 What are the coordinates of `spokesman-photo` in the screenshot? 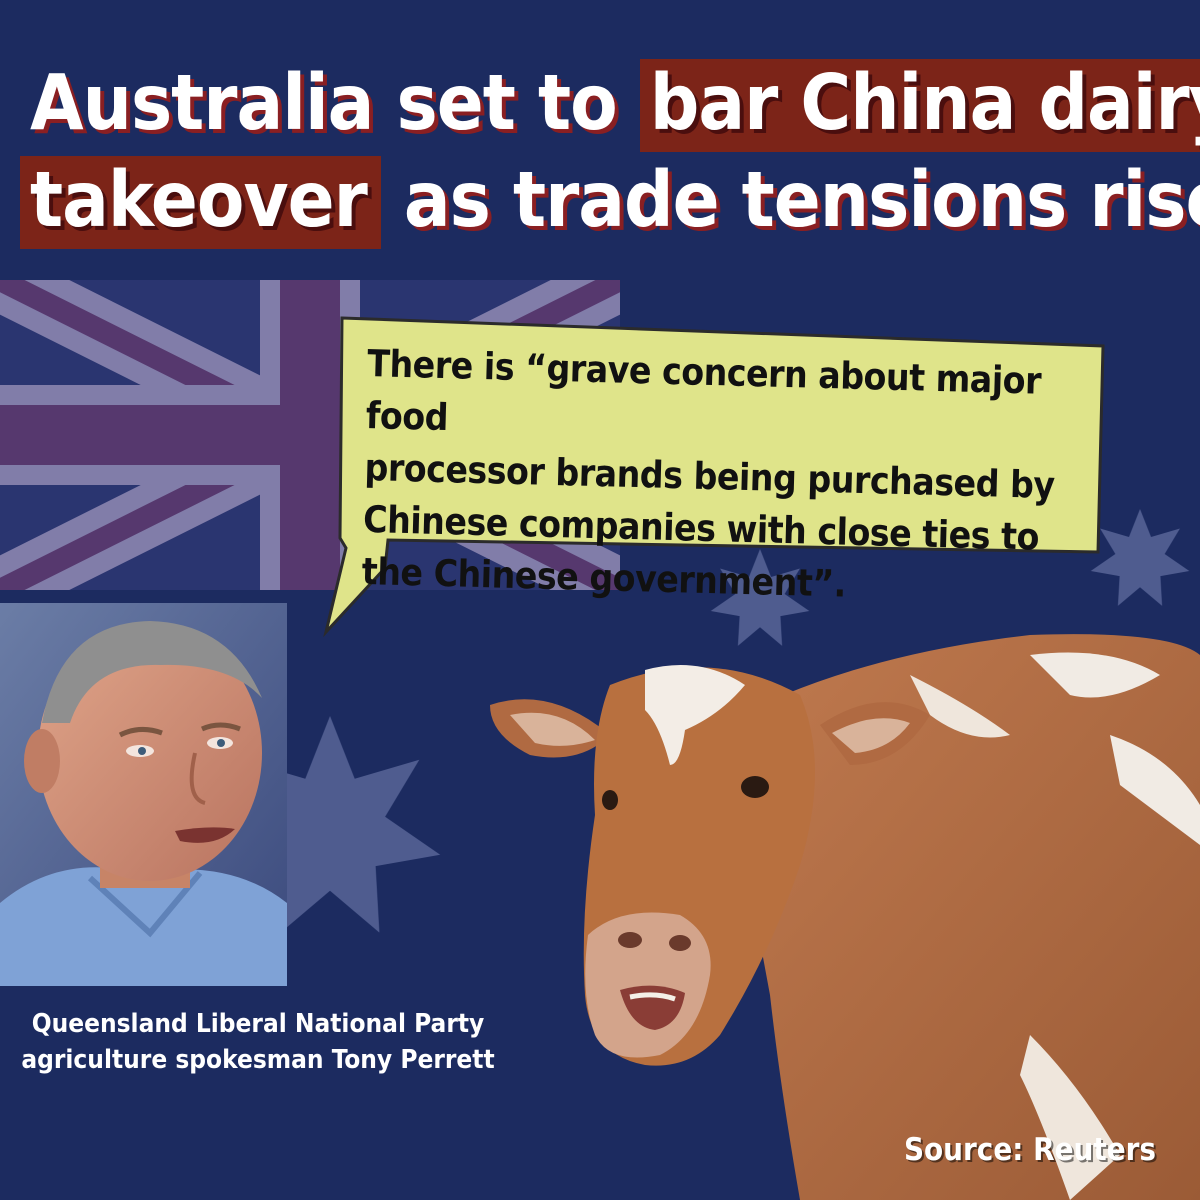 It's located at (143, 794).